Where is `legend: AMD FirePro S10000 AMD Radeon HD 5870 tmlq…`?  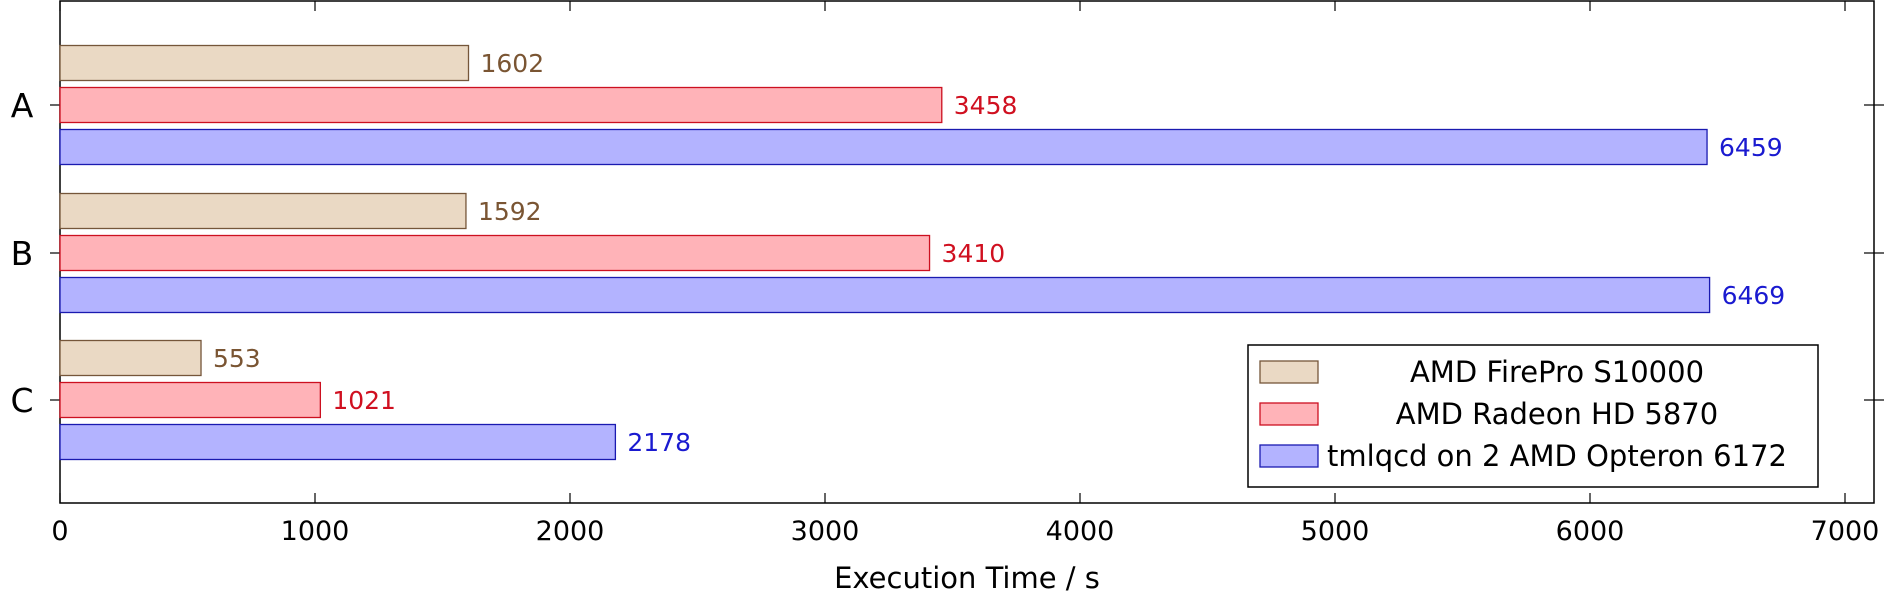
legend: AMD FirePro S10000 AMD Radeon HD 5870 tmlq… is located at coordinates (1533, 416).